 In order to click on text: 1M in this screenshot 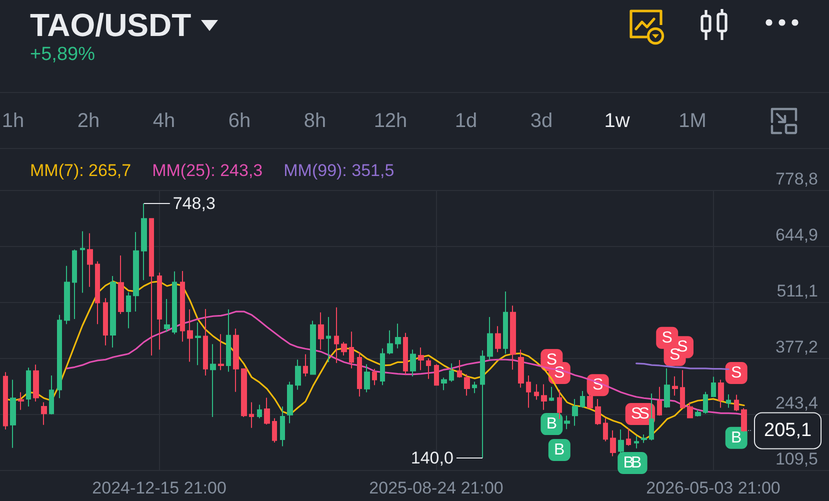, I will do `click(692, 121)`.